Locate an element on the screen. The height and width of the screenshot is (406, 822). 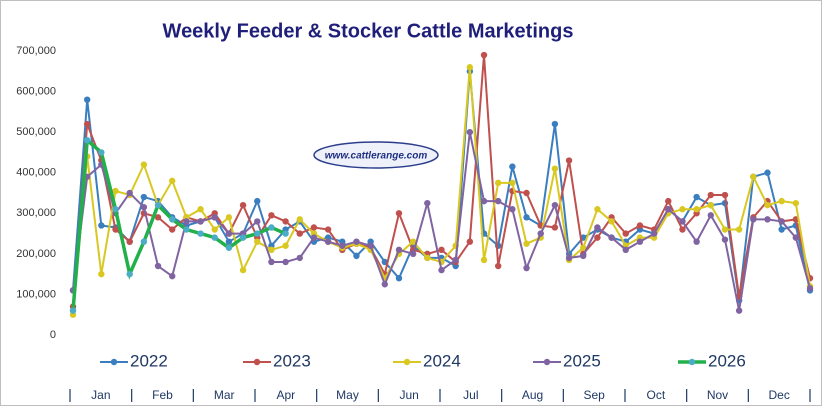
x-tick-label: Mar is located at coordinates (224, 395).